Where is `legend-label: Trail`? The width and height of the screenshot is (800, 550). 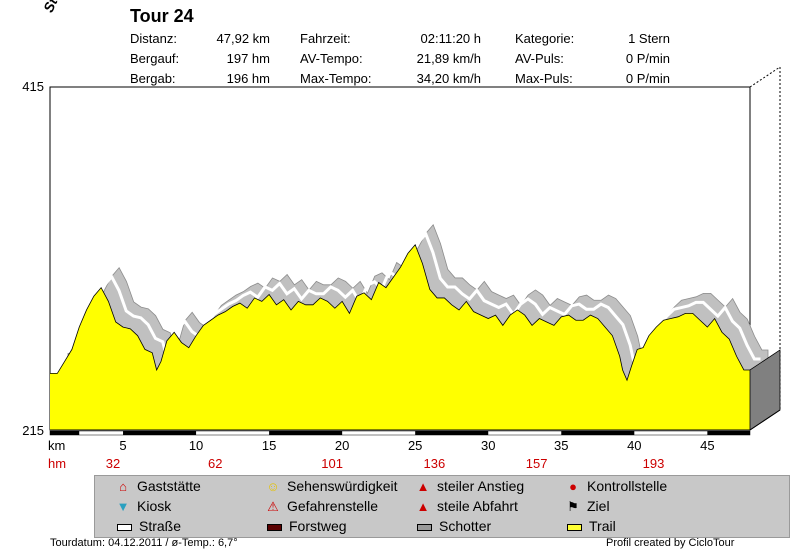 legend-label: Trail is located at coordinates (602, 526).